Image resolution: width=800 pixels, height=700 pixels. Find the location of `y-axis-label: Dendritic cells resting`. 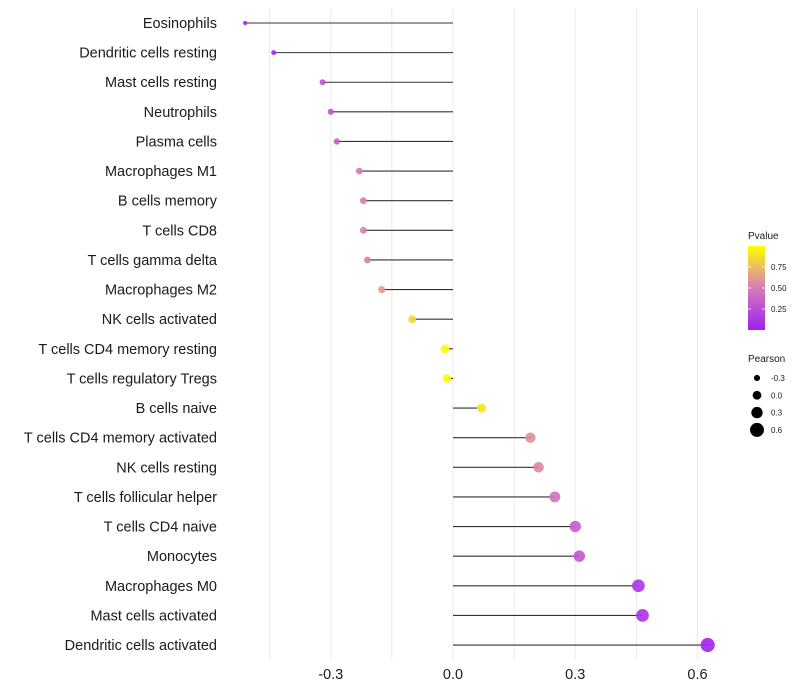

y-axis-label: Dendritic cells resting is located at coordinates (148, 54).